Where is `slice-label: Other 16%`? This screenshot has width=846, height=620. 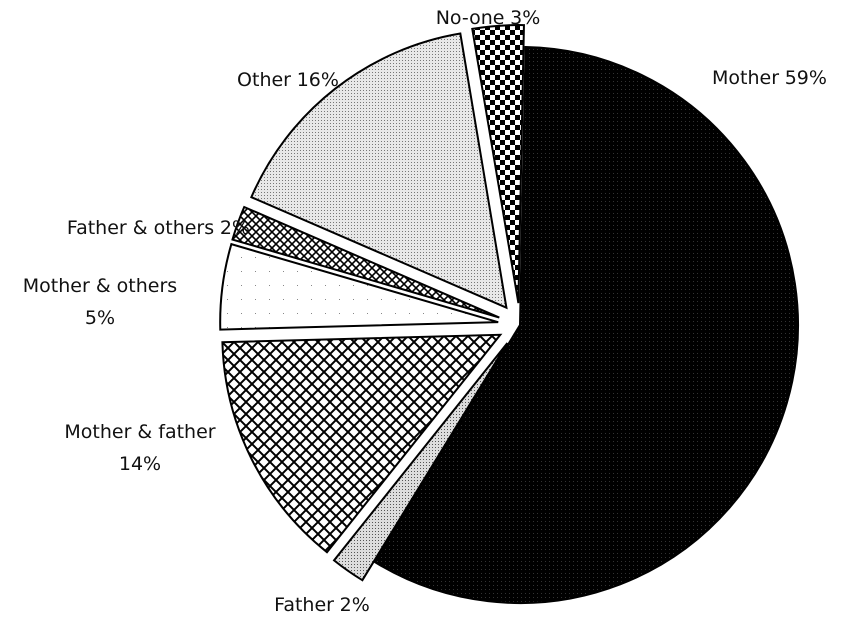 slice-label: Other 16% is located at coordinates (288, 80).